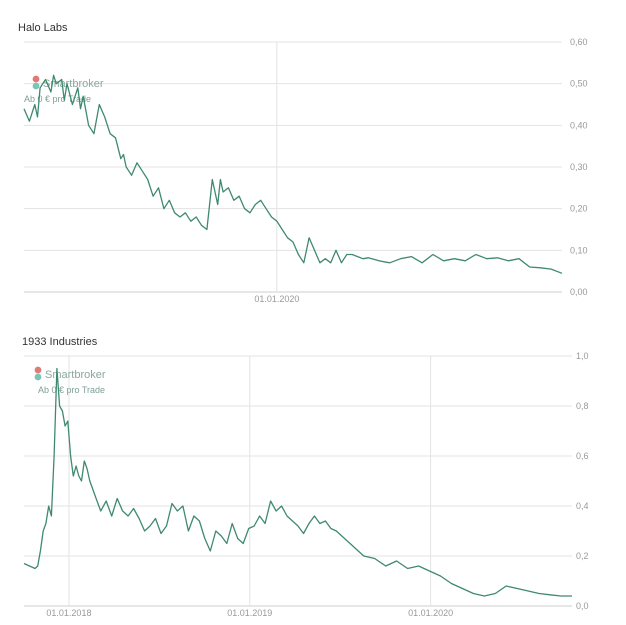 The width and height of the screenshot is (626, 625). I want to click on x-axis-ticks: 01.01.2020, so click(276, 299).